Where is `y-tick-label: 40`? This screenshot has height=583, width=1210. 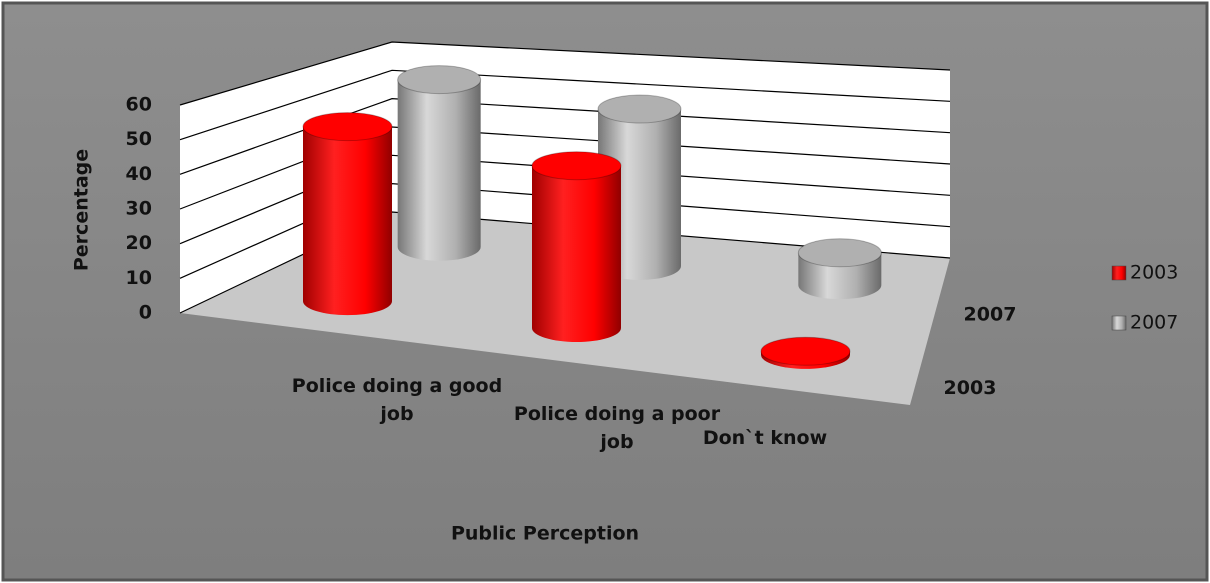 y-tick-label: 40 is located at coordinates (139, 174).